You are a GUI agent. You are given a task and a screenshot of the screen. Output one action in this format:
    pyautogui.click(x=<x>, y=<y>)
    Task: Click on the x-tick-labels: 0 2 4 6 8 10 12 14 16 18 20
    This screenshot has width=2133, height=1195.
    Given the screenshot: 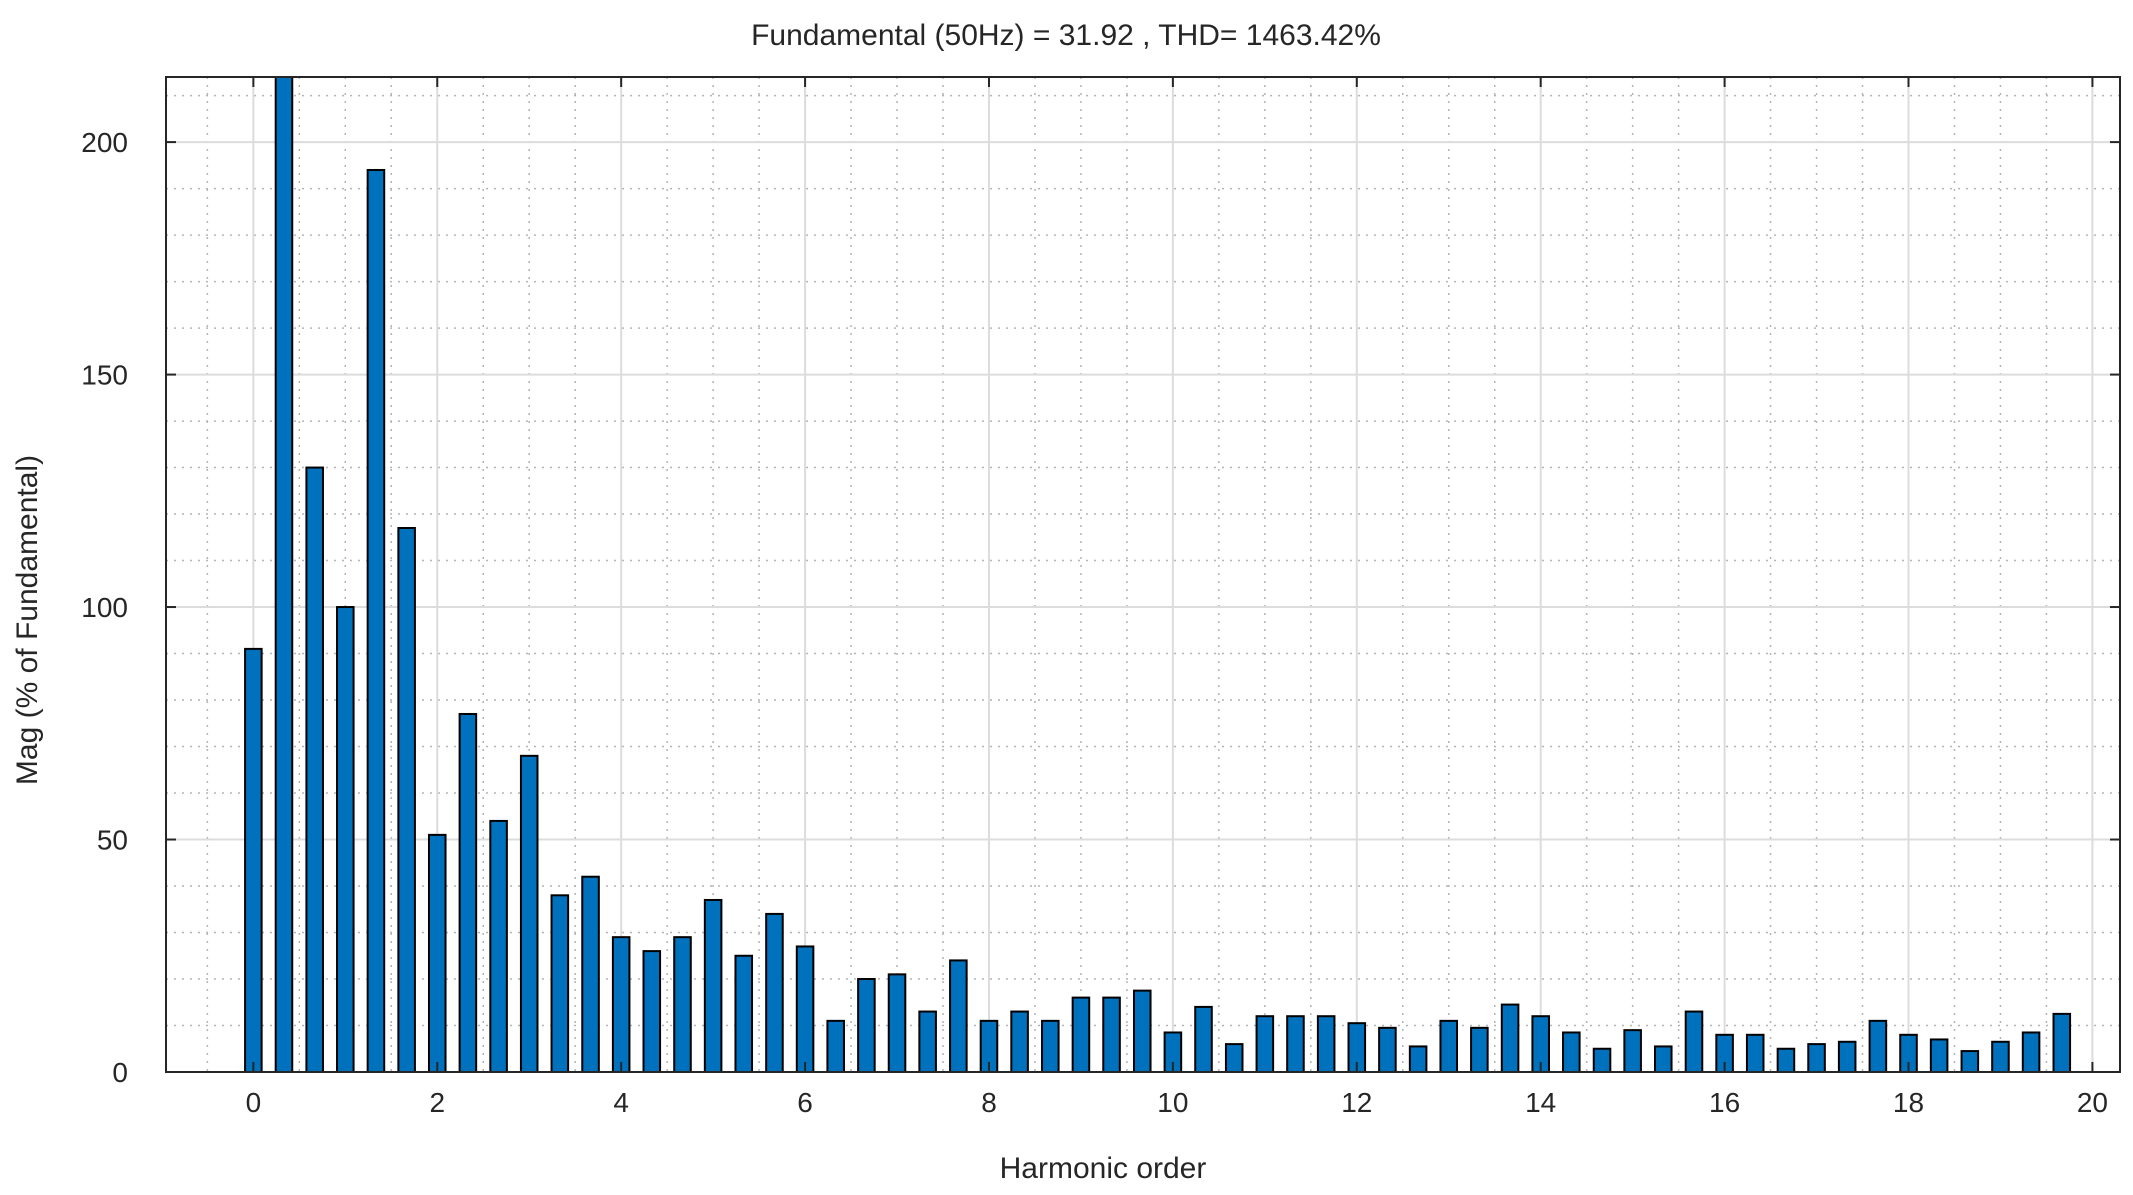 What is the action you would take?
    pyautogui.click(x=1177, y=1102)
    